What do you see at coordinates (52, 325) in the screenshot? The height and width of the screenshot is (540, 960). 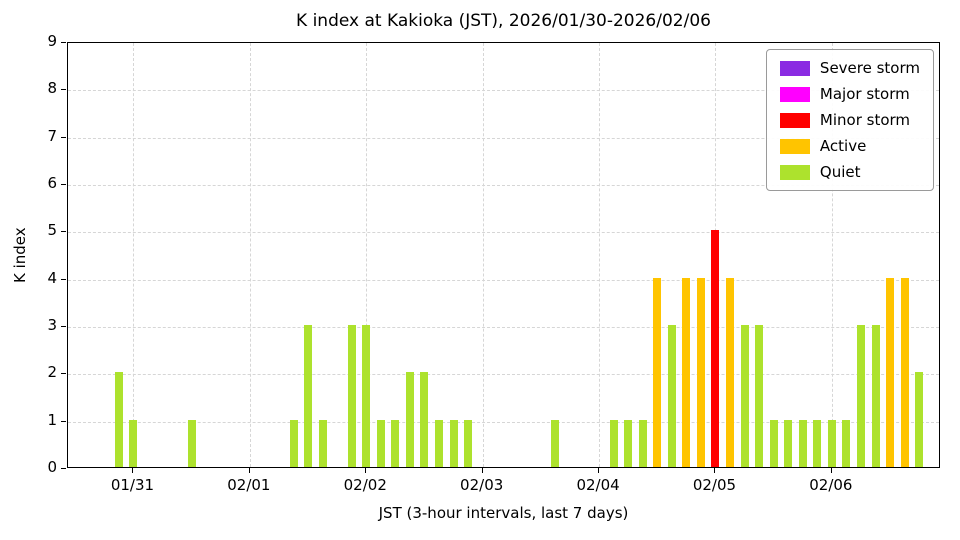 I see `y-tick-label: 3` at bounding box center [52, 325].